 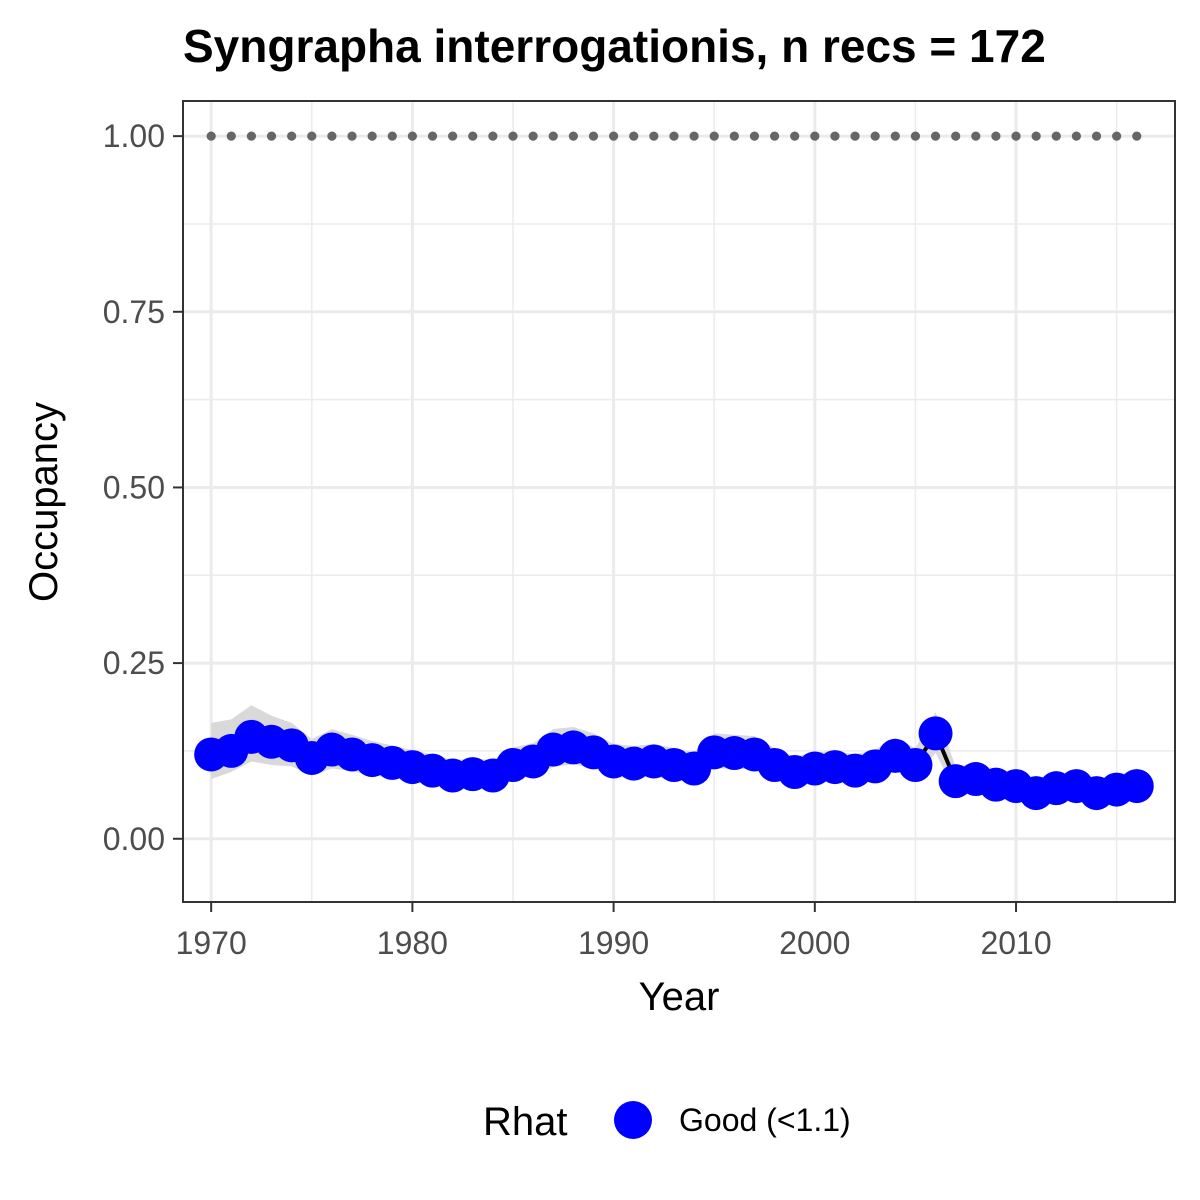 What do you see at coordinates (44, 502) in the screenshot?
I see `y-axis-title: Occupancy` at bounding box center [44, 502].